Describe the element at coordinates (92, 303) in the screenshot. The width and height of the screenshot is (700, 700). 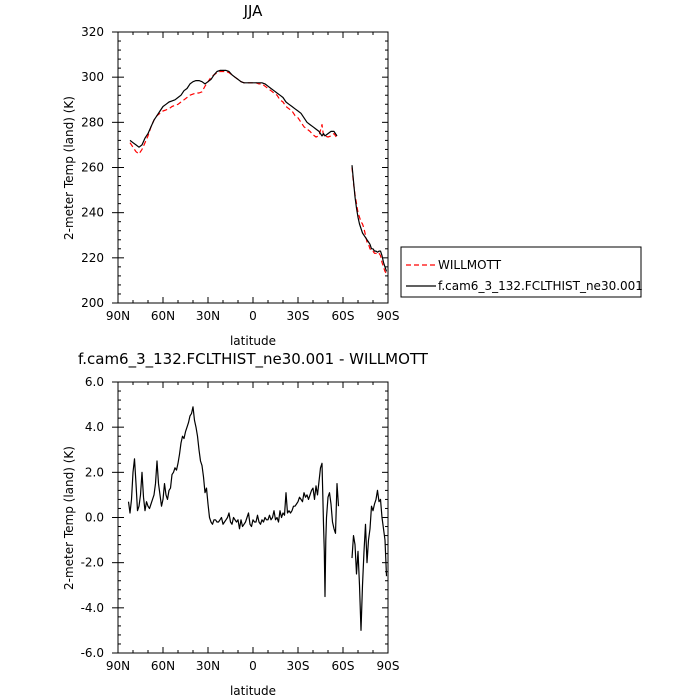
I see `y-tick-label: 200` at that location.